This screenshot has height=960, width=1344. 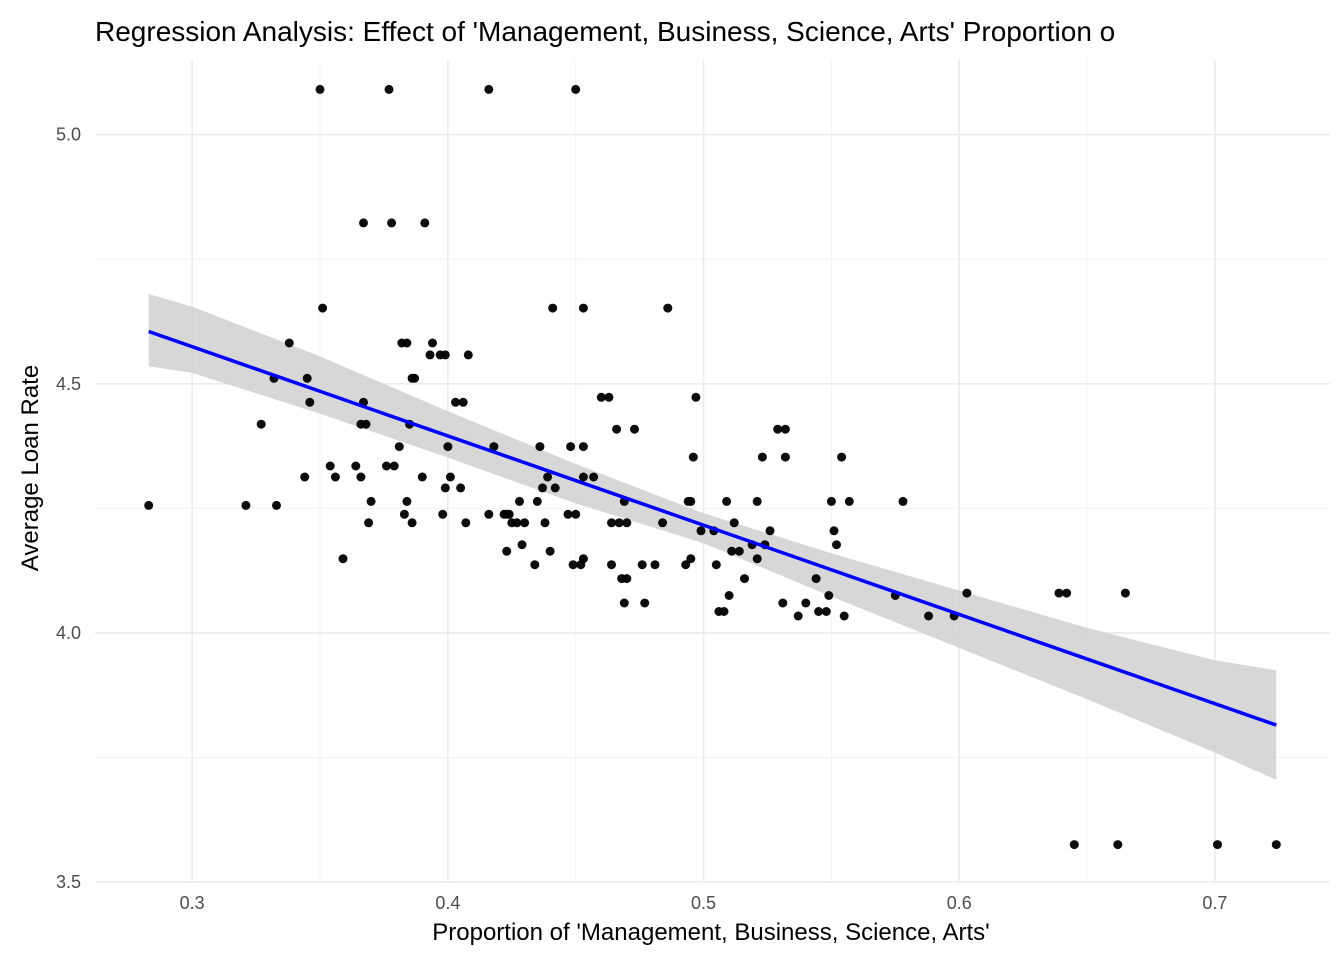 What do you see at coordinates (959, 903) in the screenshot?
I see `x-tick-label: 0.6` at bounding box center [959, 903].